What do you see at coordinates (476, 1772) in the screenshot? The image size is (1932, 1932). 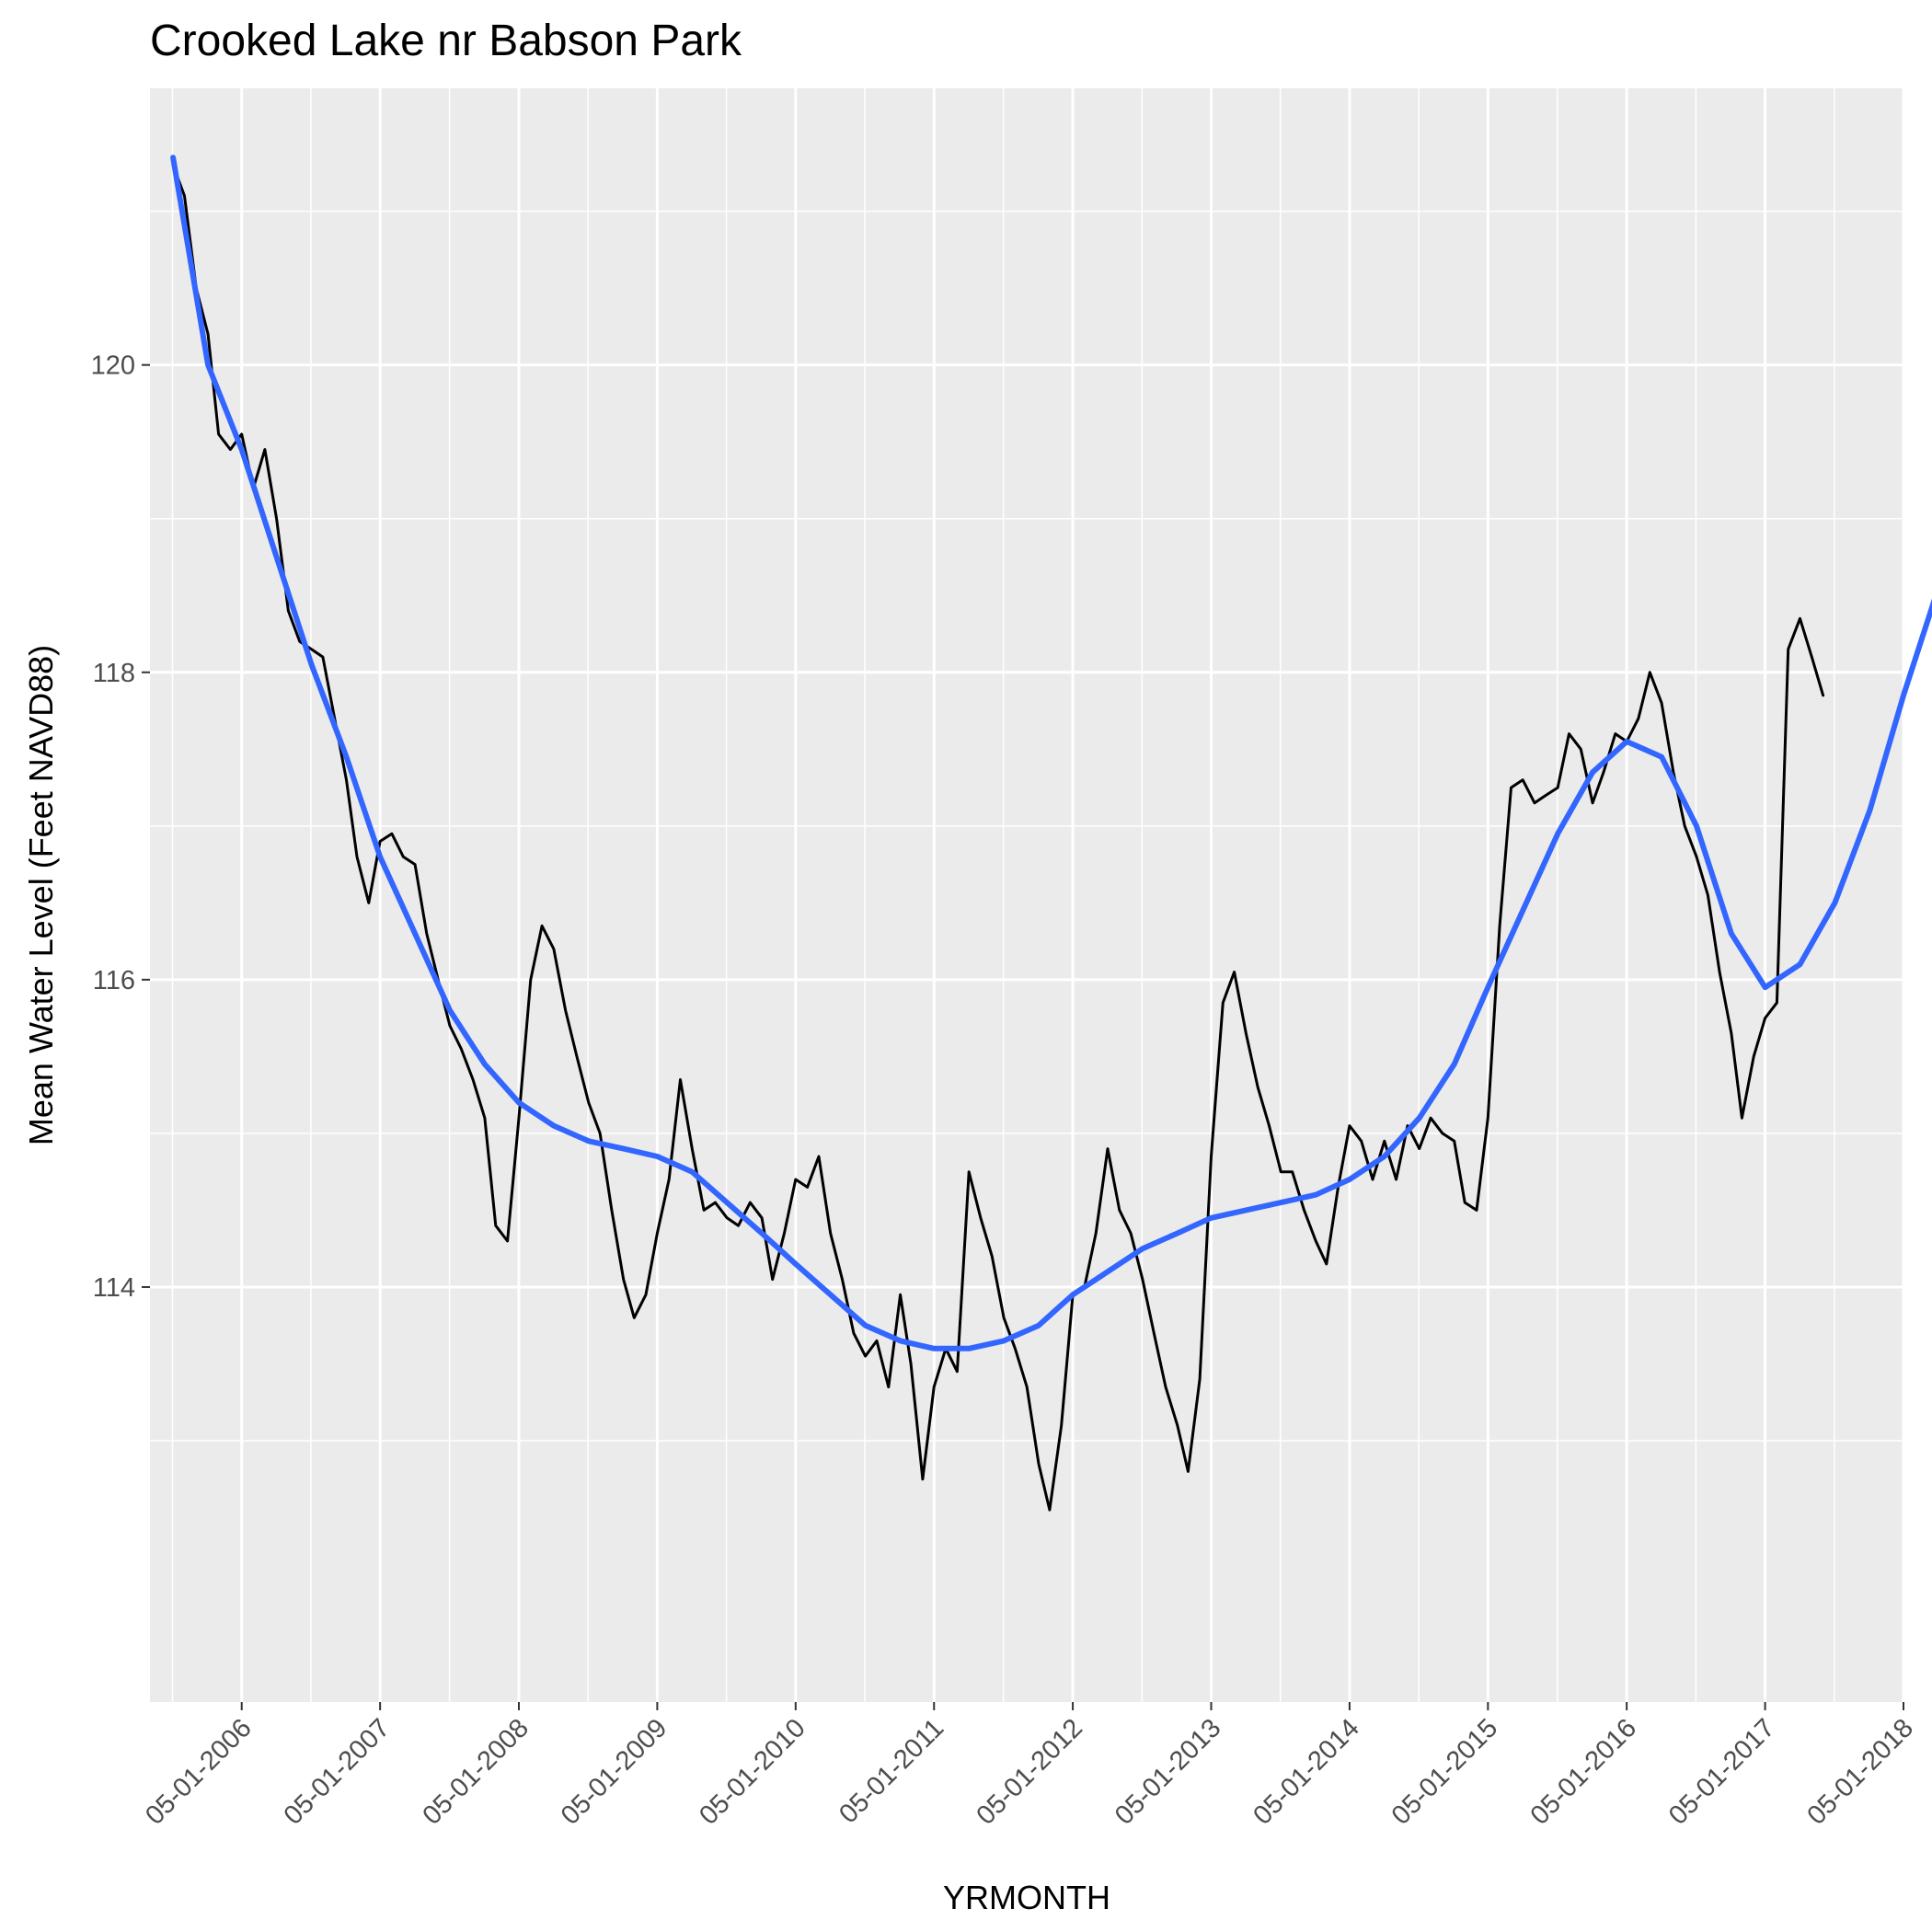 I see `x-tick-label: 05-01-2008` at bounding box center [476, 1772].